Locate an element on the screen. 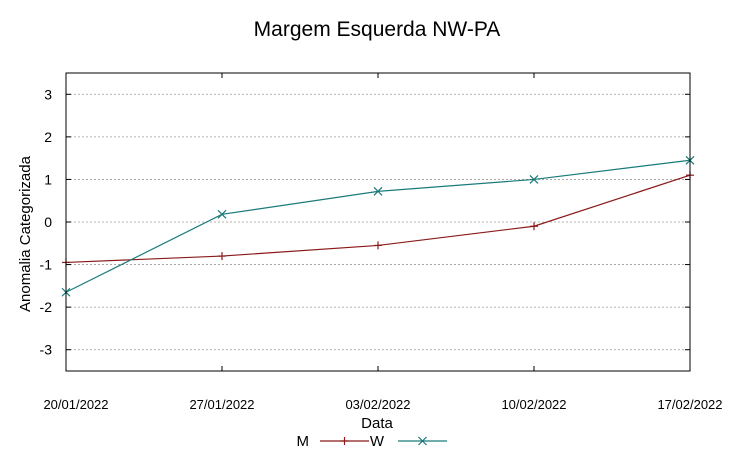 This screenshot has height=459, width=753. y-tick-label: 0 is located at coordinates (48, 222).